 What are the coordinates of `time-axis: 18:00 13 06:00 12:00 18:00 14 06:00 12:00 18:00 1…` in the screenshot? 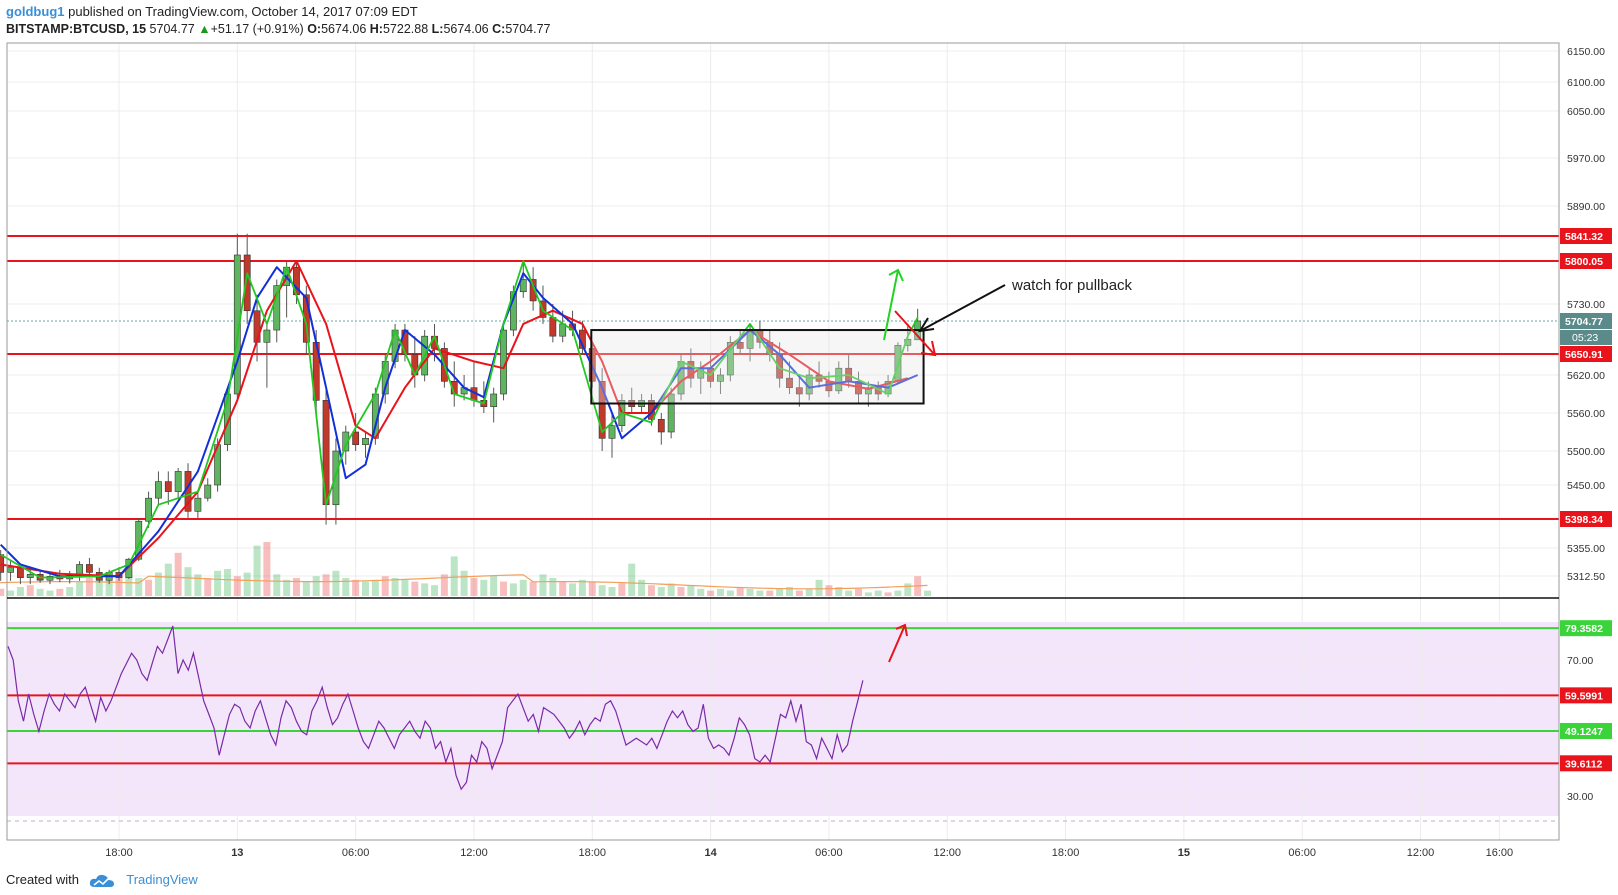 It's located at (809, 853).